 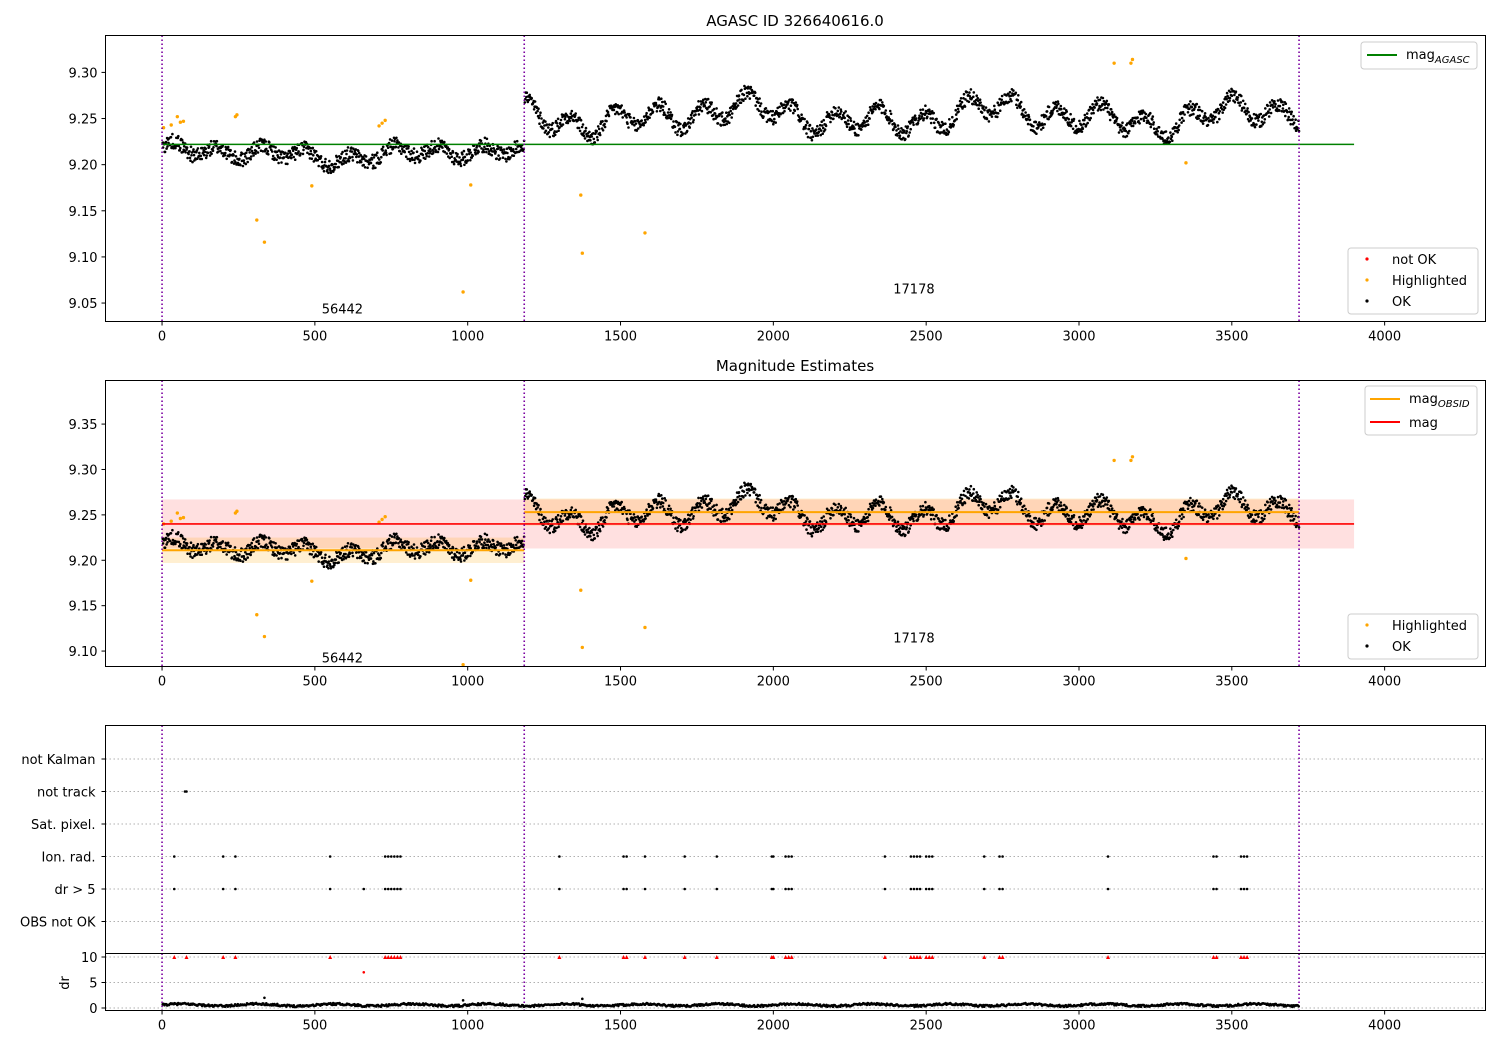 What do you see at coordinates (1438, 57) in the screenshot?
I see `legend-label-mag-agasc: magAGASC` at bounding box center [1438, 57].